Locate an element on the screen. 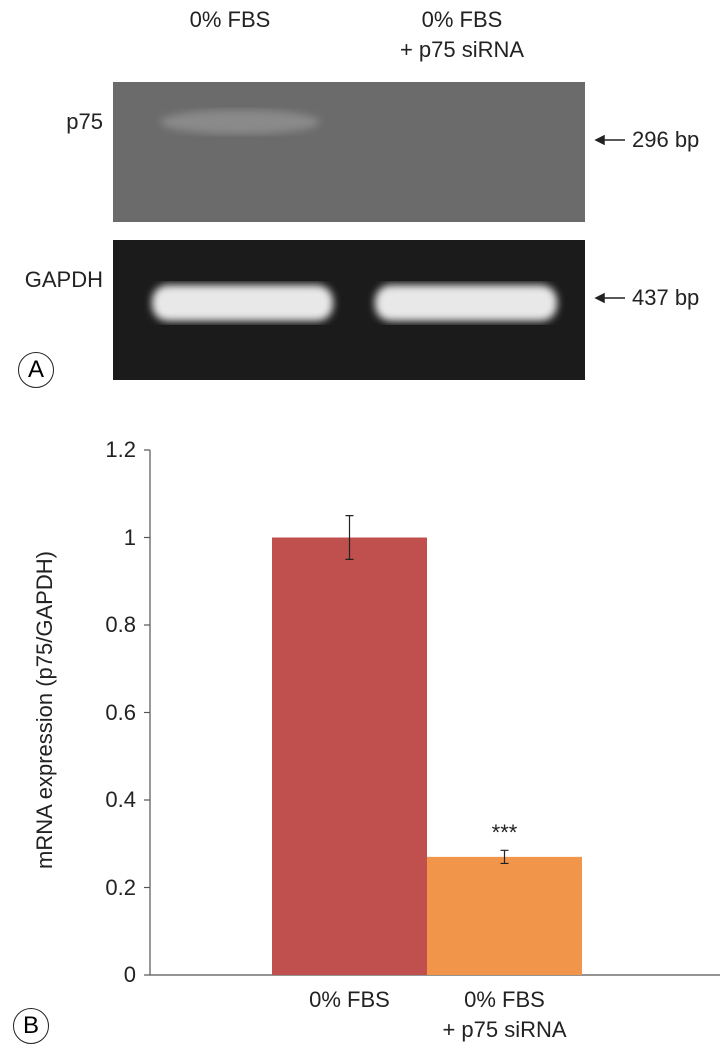 The height and width of the screenshot is (1061, 722). y-tick-label: 0.8 is located at coordinates (120, 624).